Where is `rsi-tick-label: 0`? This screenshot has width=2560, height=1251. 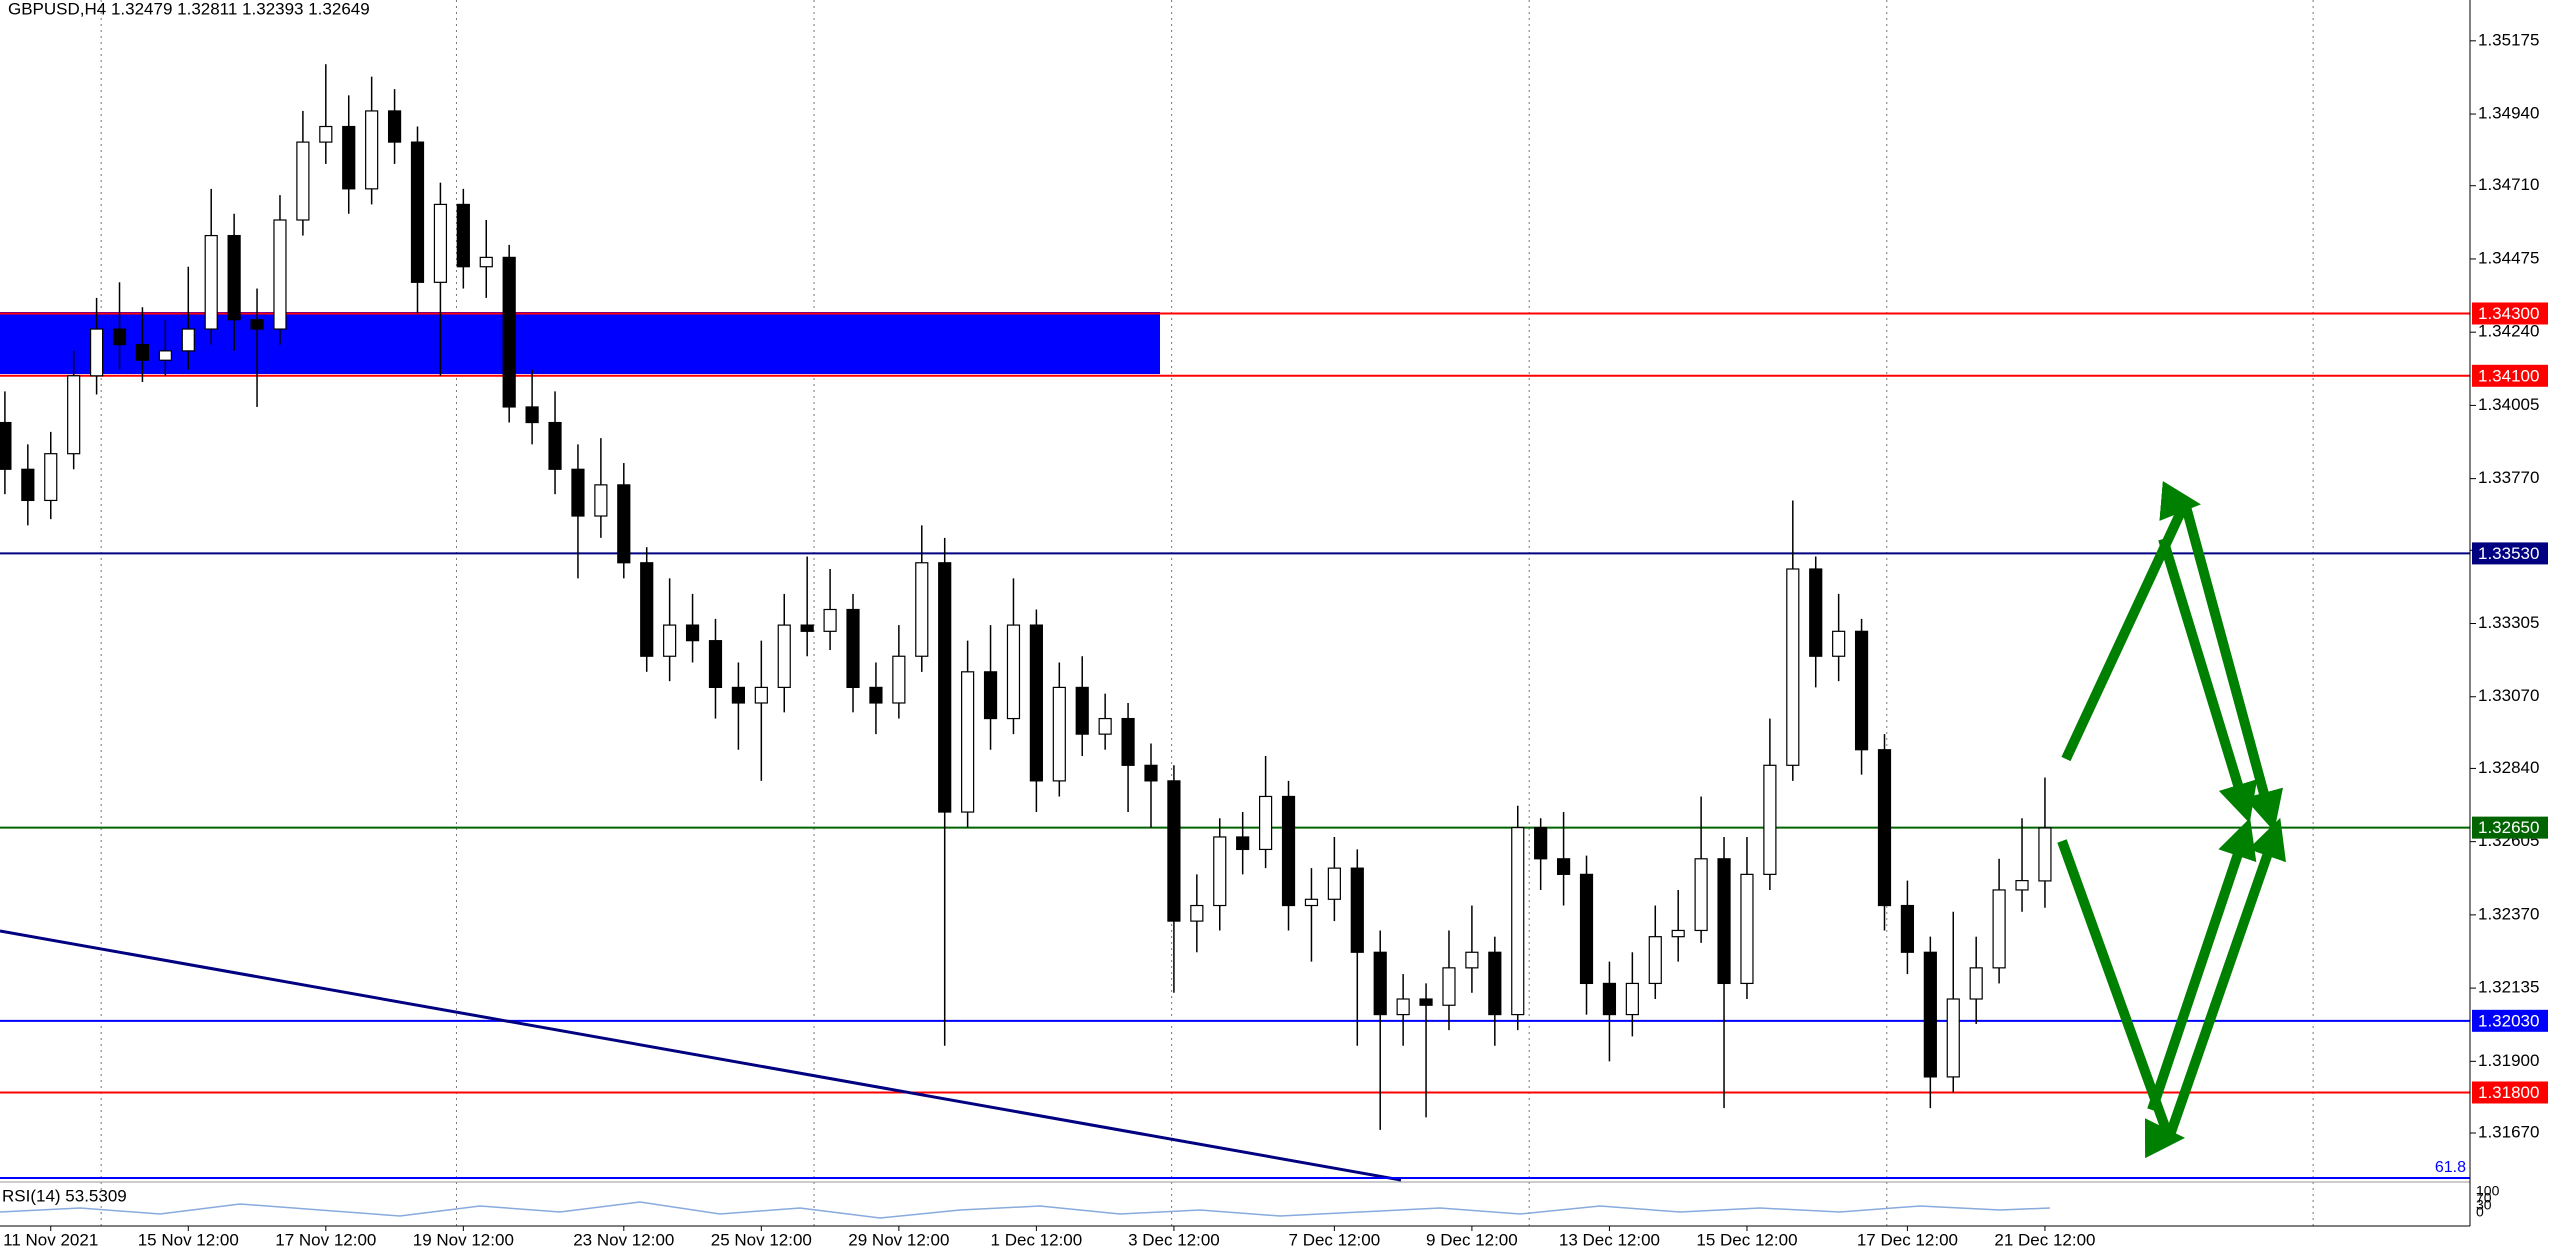
rsi-tick-label: 0 is located at coordinates (2480, 1212).